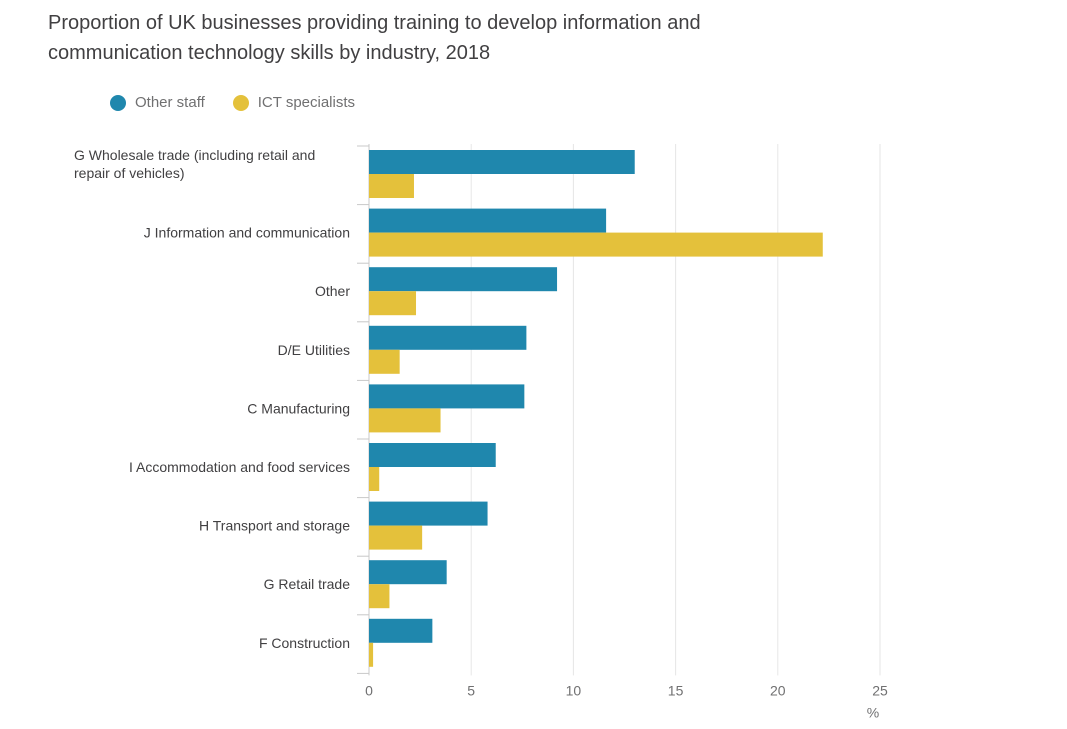 This screenshot has width=1067, height=729. What do you see at coordinates (314, 350) in the screenshot?
I see `category-label: D/E Utilities` at bounding box center [314, 350].